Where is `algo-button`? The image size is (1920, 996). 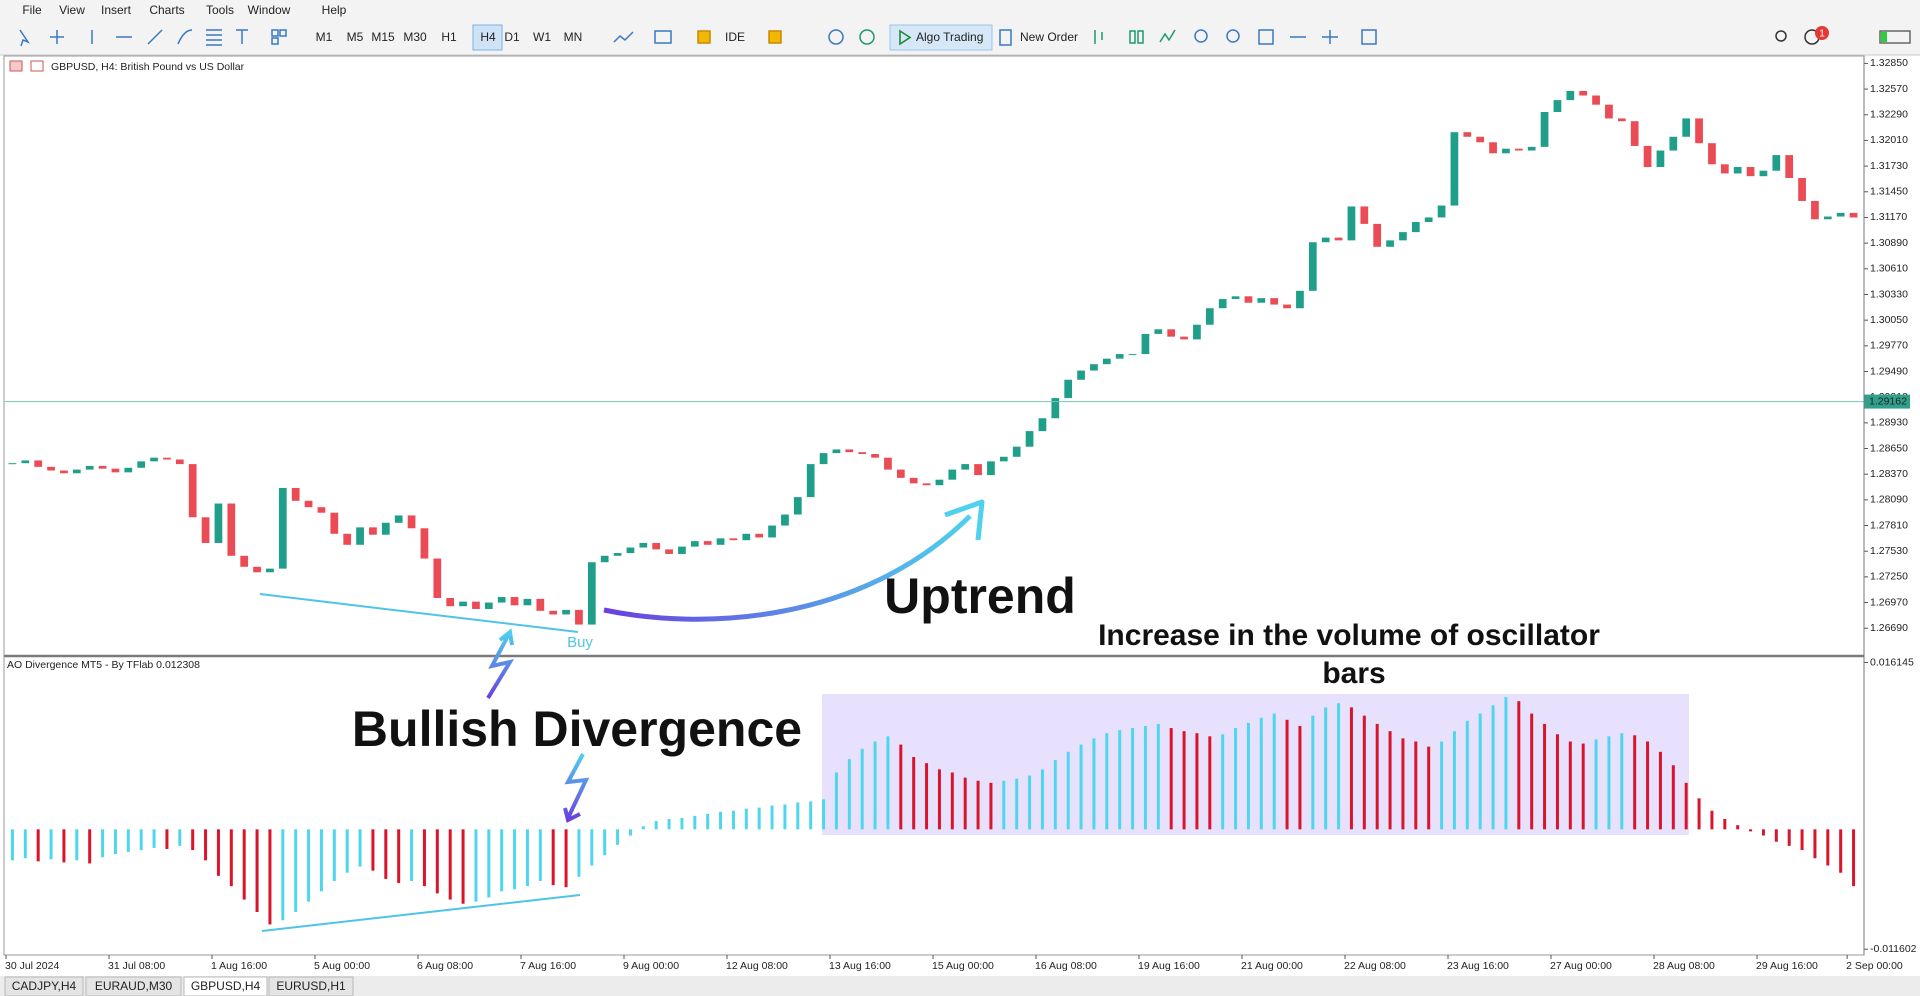
algo-button is located at coordinates (941, 37).